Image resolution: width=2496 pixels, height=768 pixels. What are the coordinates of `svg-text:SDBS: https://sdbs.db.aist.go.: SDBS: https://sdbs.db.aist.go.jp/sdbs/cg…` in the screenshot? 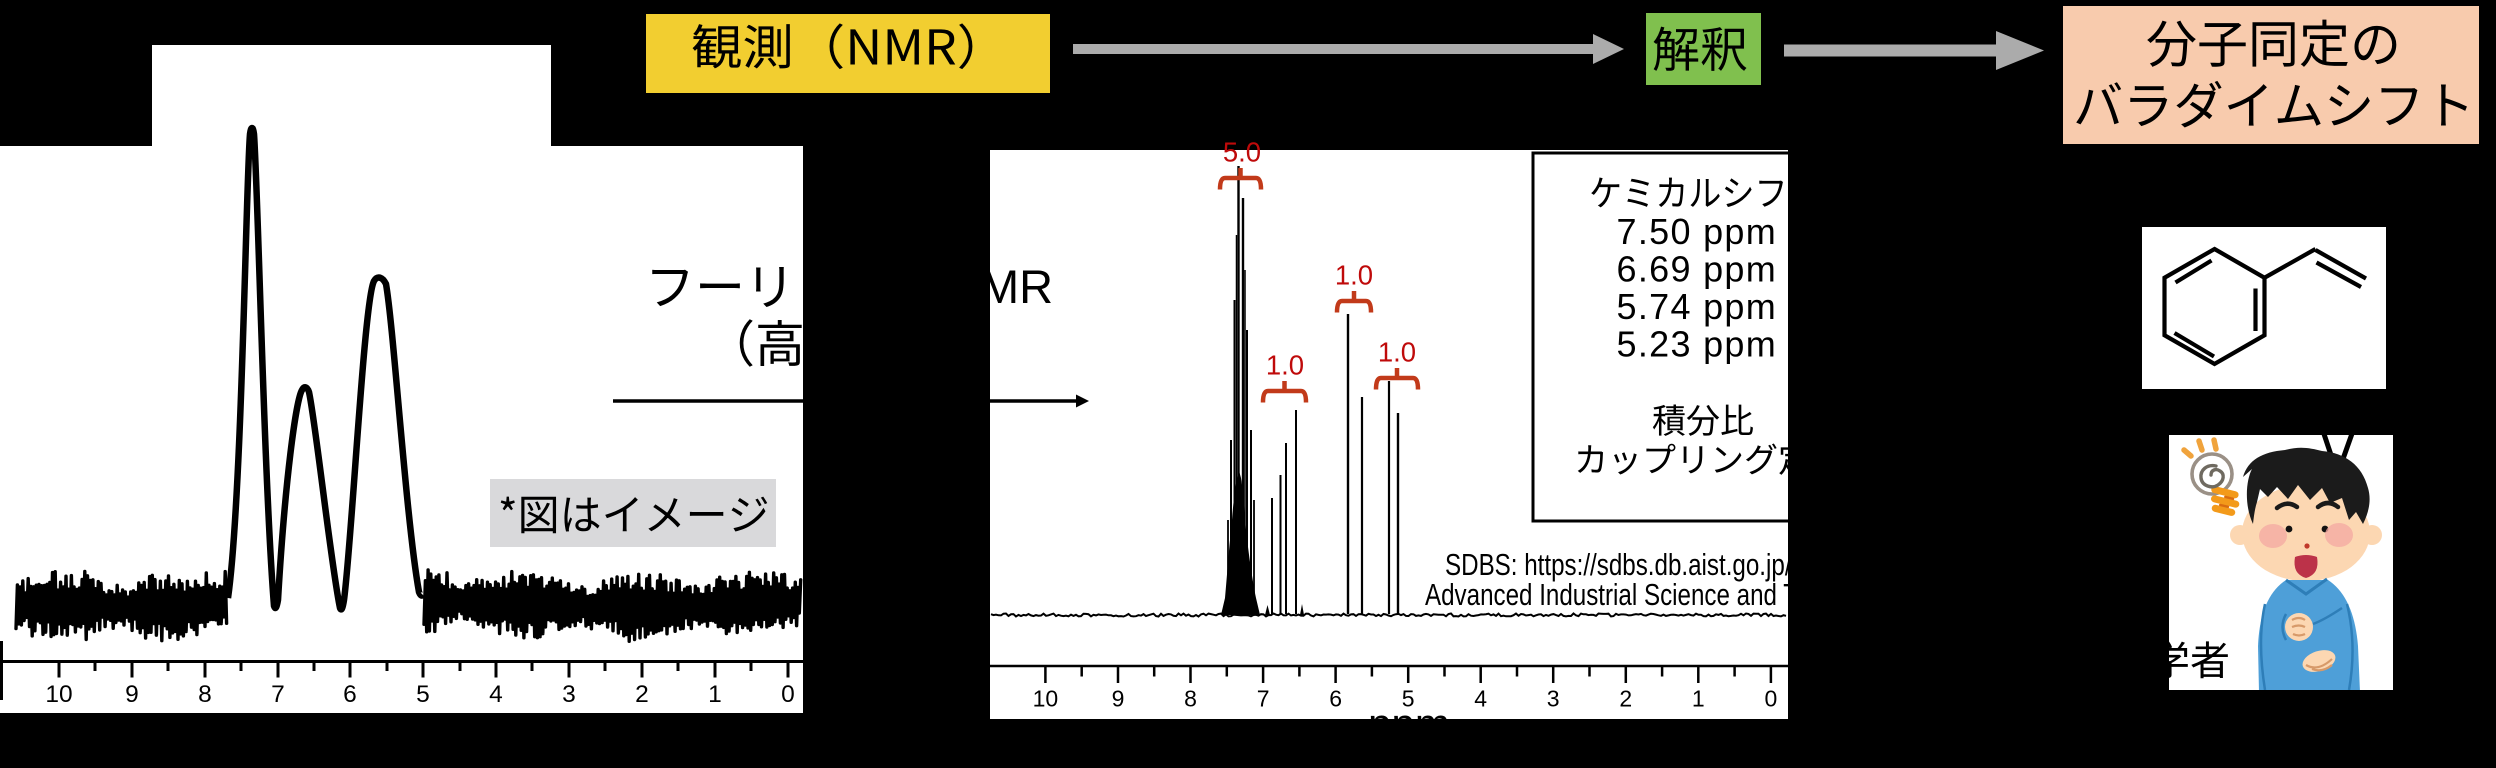 It's located at (1795, 564).